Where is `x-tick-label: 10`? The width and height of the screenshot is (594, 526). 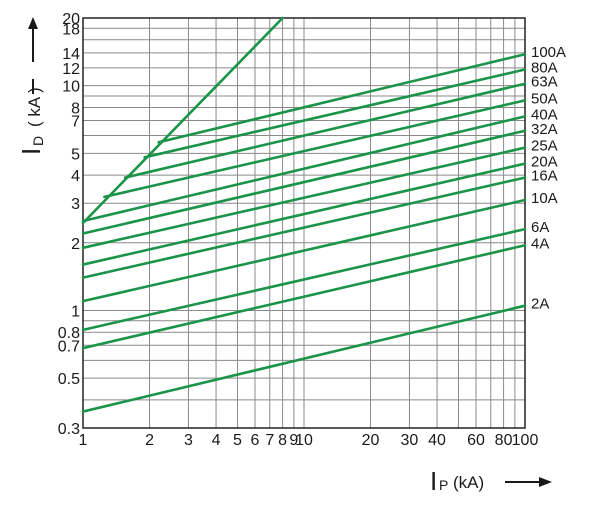 x-tick-label: 10 is located at coordinates (304, 440).